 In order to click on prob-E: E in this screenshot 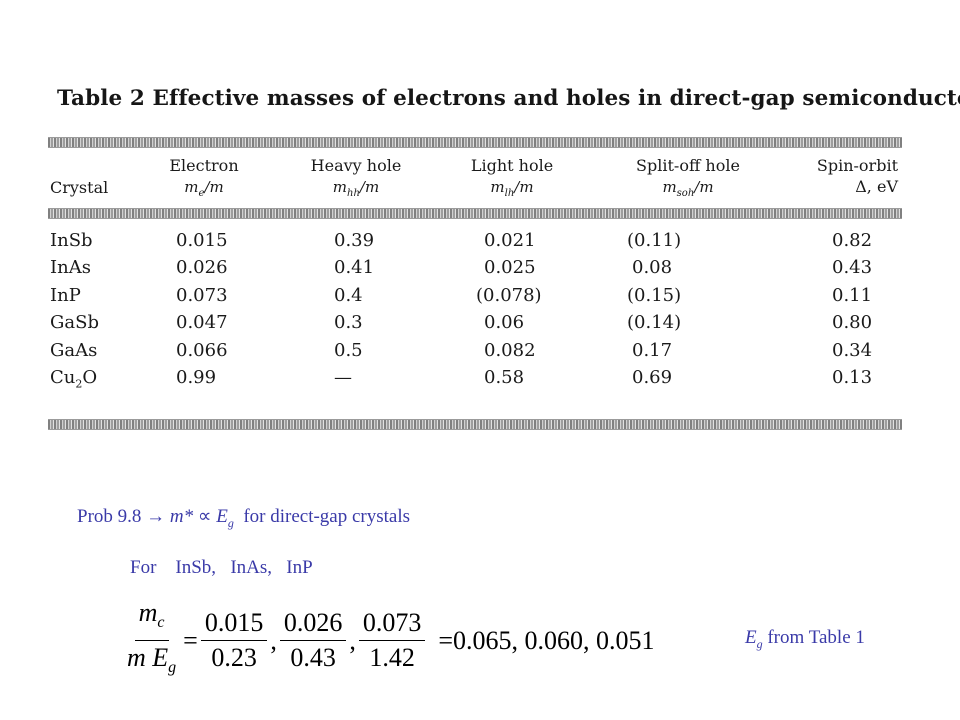, I will do `click(222, 516)`.